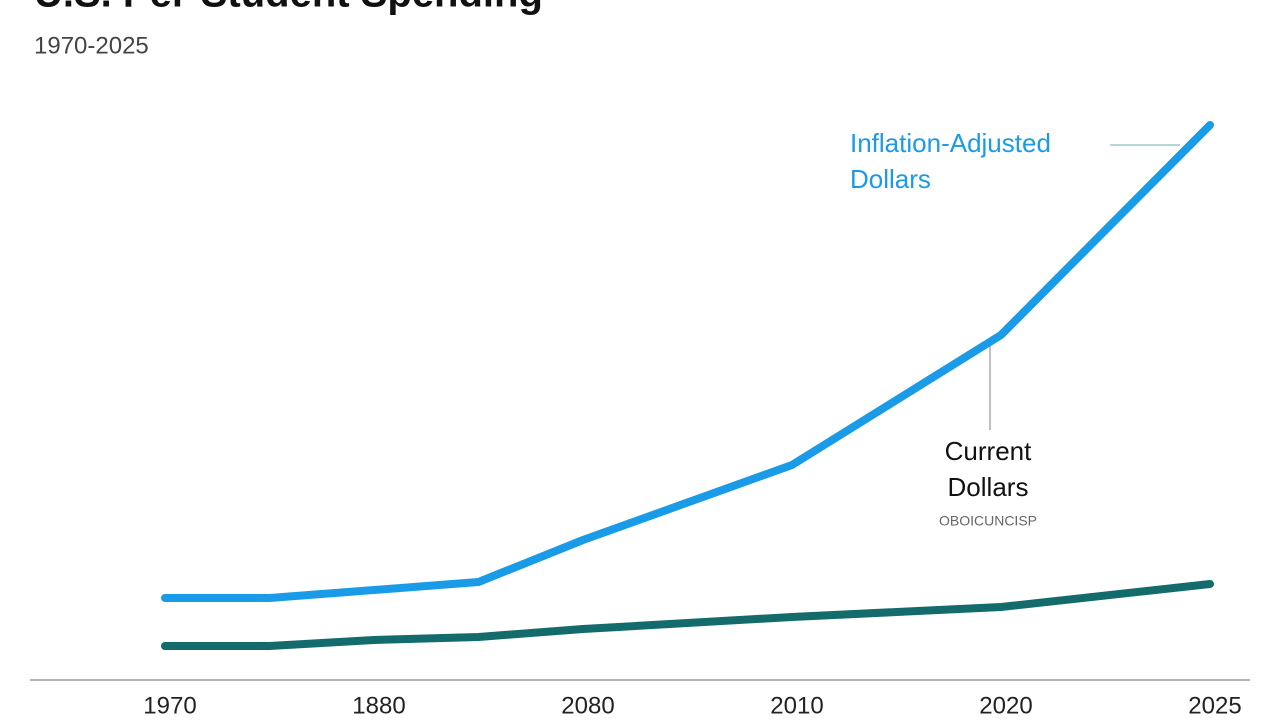 The image size is (1280, 720). I want to click on x-tick-label: 2010, so click(796, 705).